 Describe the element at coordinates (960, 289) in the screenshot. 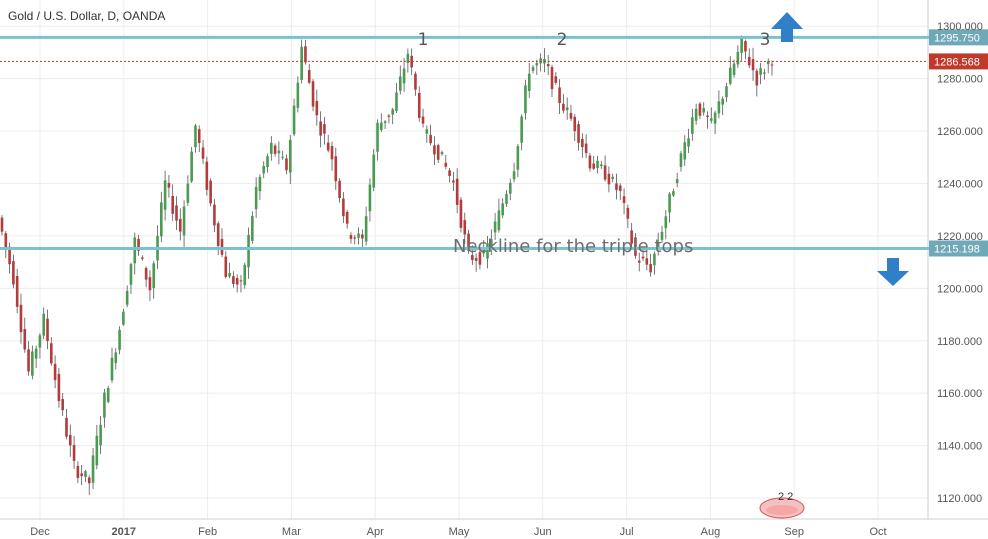

I see `y-tick-label: 1200.000` at that location.